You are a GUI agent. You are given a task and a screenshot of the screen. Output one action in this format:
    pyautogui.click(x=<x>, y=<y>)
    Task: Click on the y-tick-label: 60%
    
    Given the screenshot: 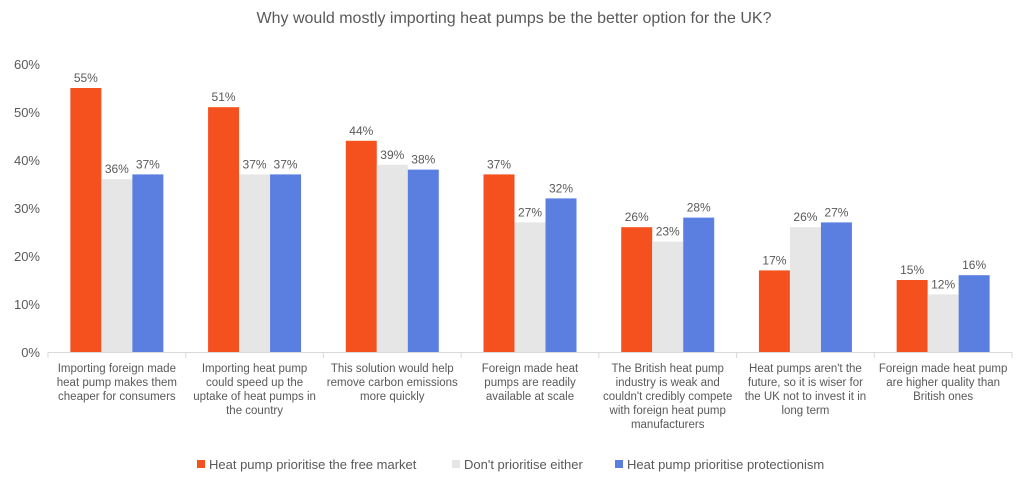 What is the action you would take?
    pyautogui.click(x=27, y=64)
    